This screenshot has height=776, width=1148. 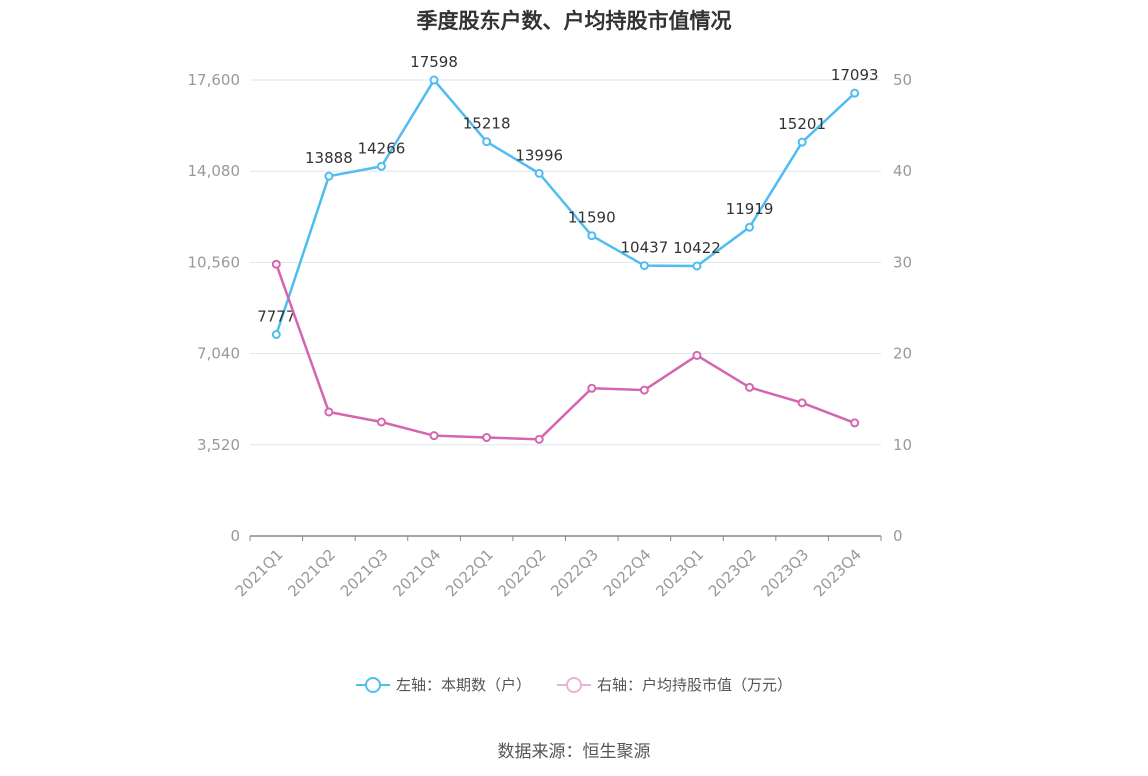 I want to click on legend-item-right: 右轴：户均持股市值（万元）, so click(x=674, y=684).